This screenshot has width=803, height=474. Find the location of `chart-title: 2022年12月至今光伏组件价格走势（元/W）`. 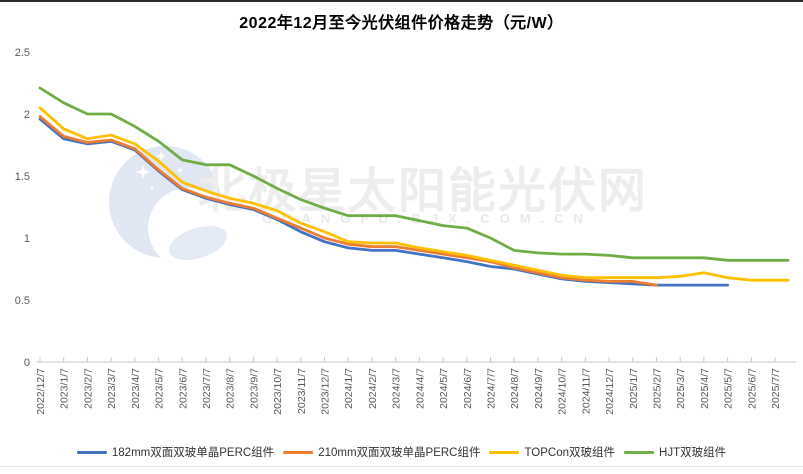

chart-title: 2022年12月至今光伏组件价格走势（元/W） is located at coordinates (401, 23).